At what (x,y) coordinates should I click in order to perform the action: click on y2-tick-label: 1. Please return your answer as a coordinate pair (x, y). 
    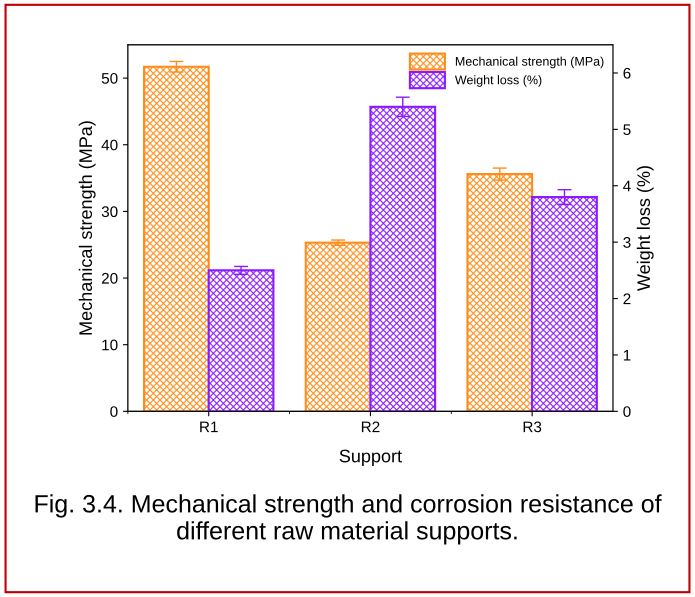
    Looking at the image, I should click on (627, 355).